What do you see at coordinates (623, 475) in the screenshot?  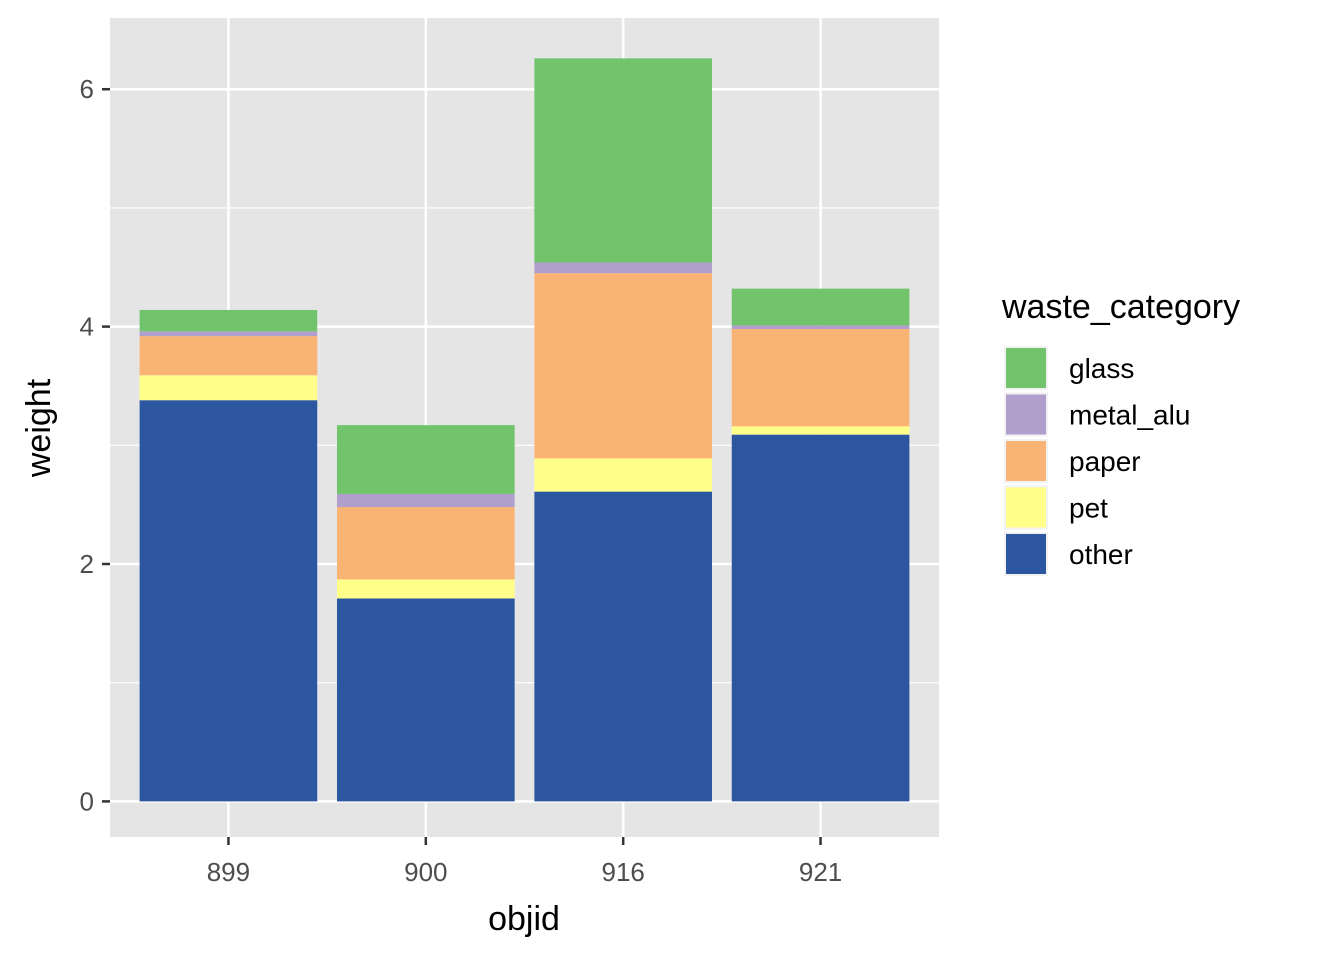 I see `bar-segment-916-pet` at bounding box center [623, 475].